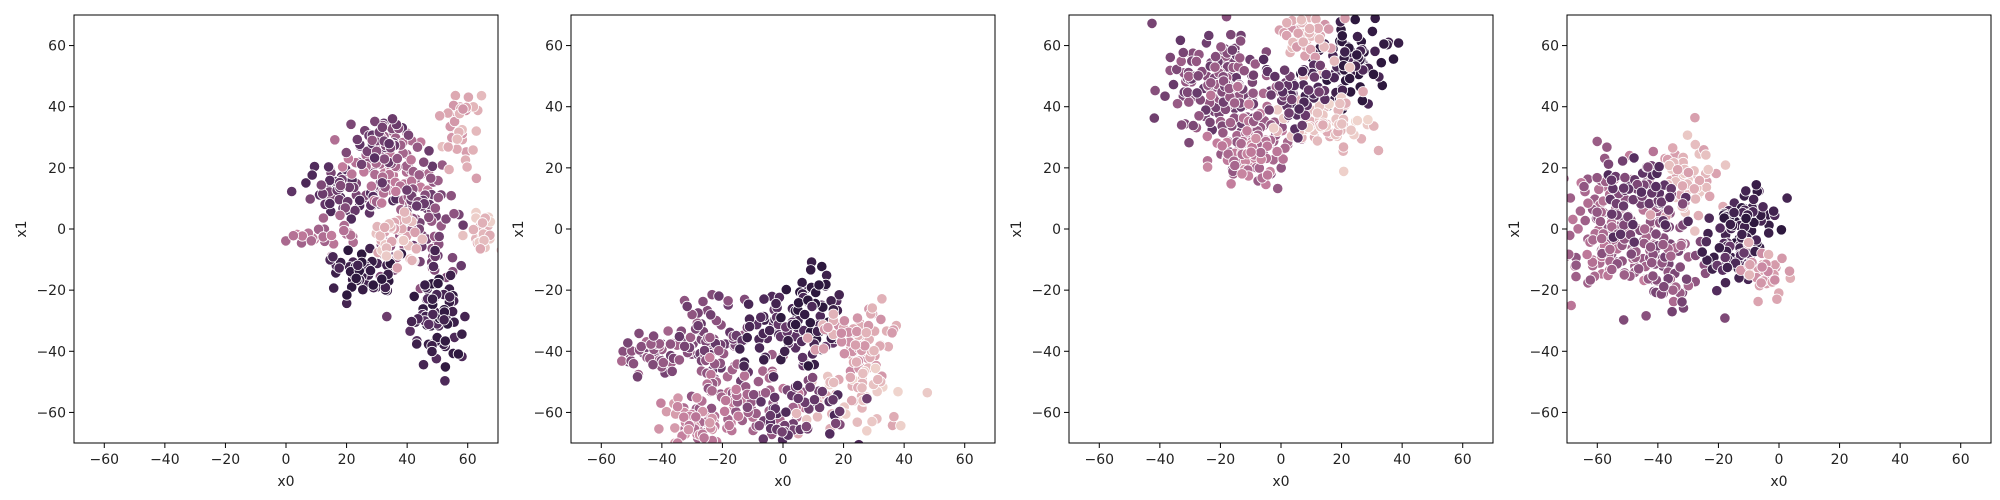  I want to click on y-tick-label: 40, so click(1550, 108).